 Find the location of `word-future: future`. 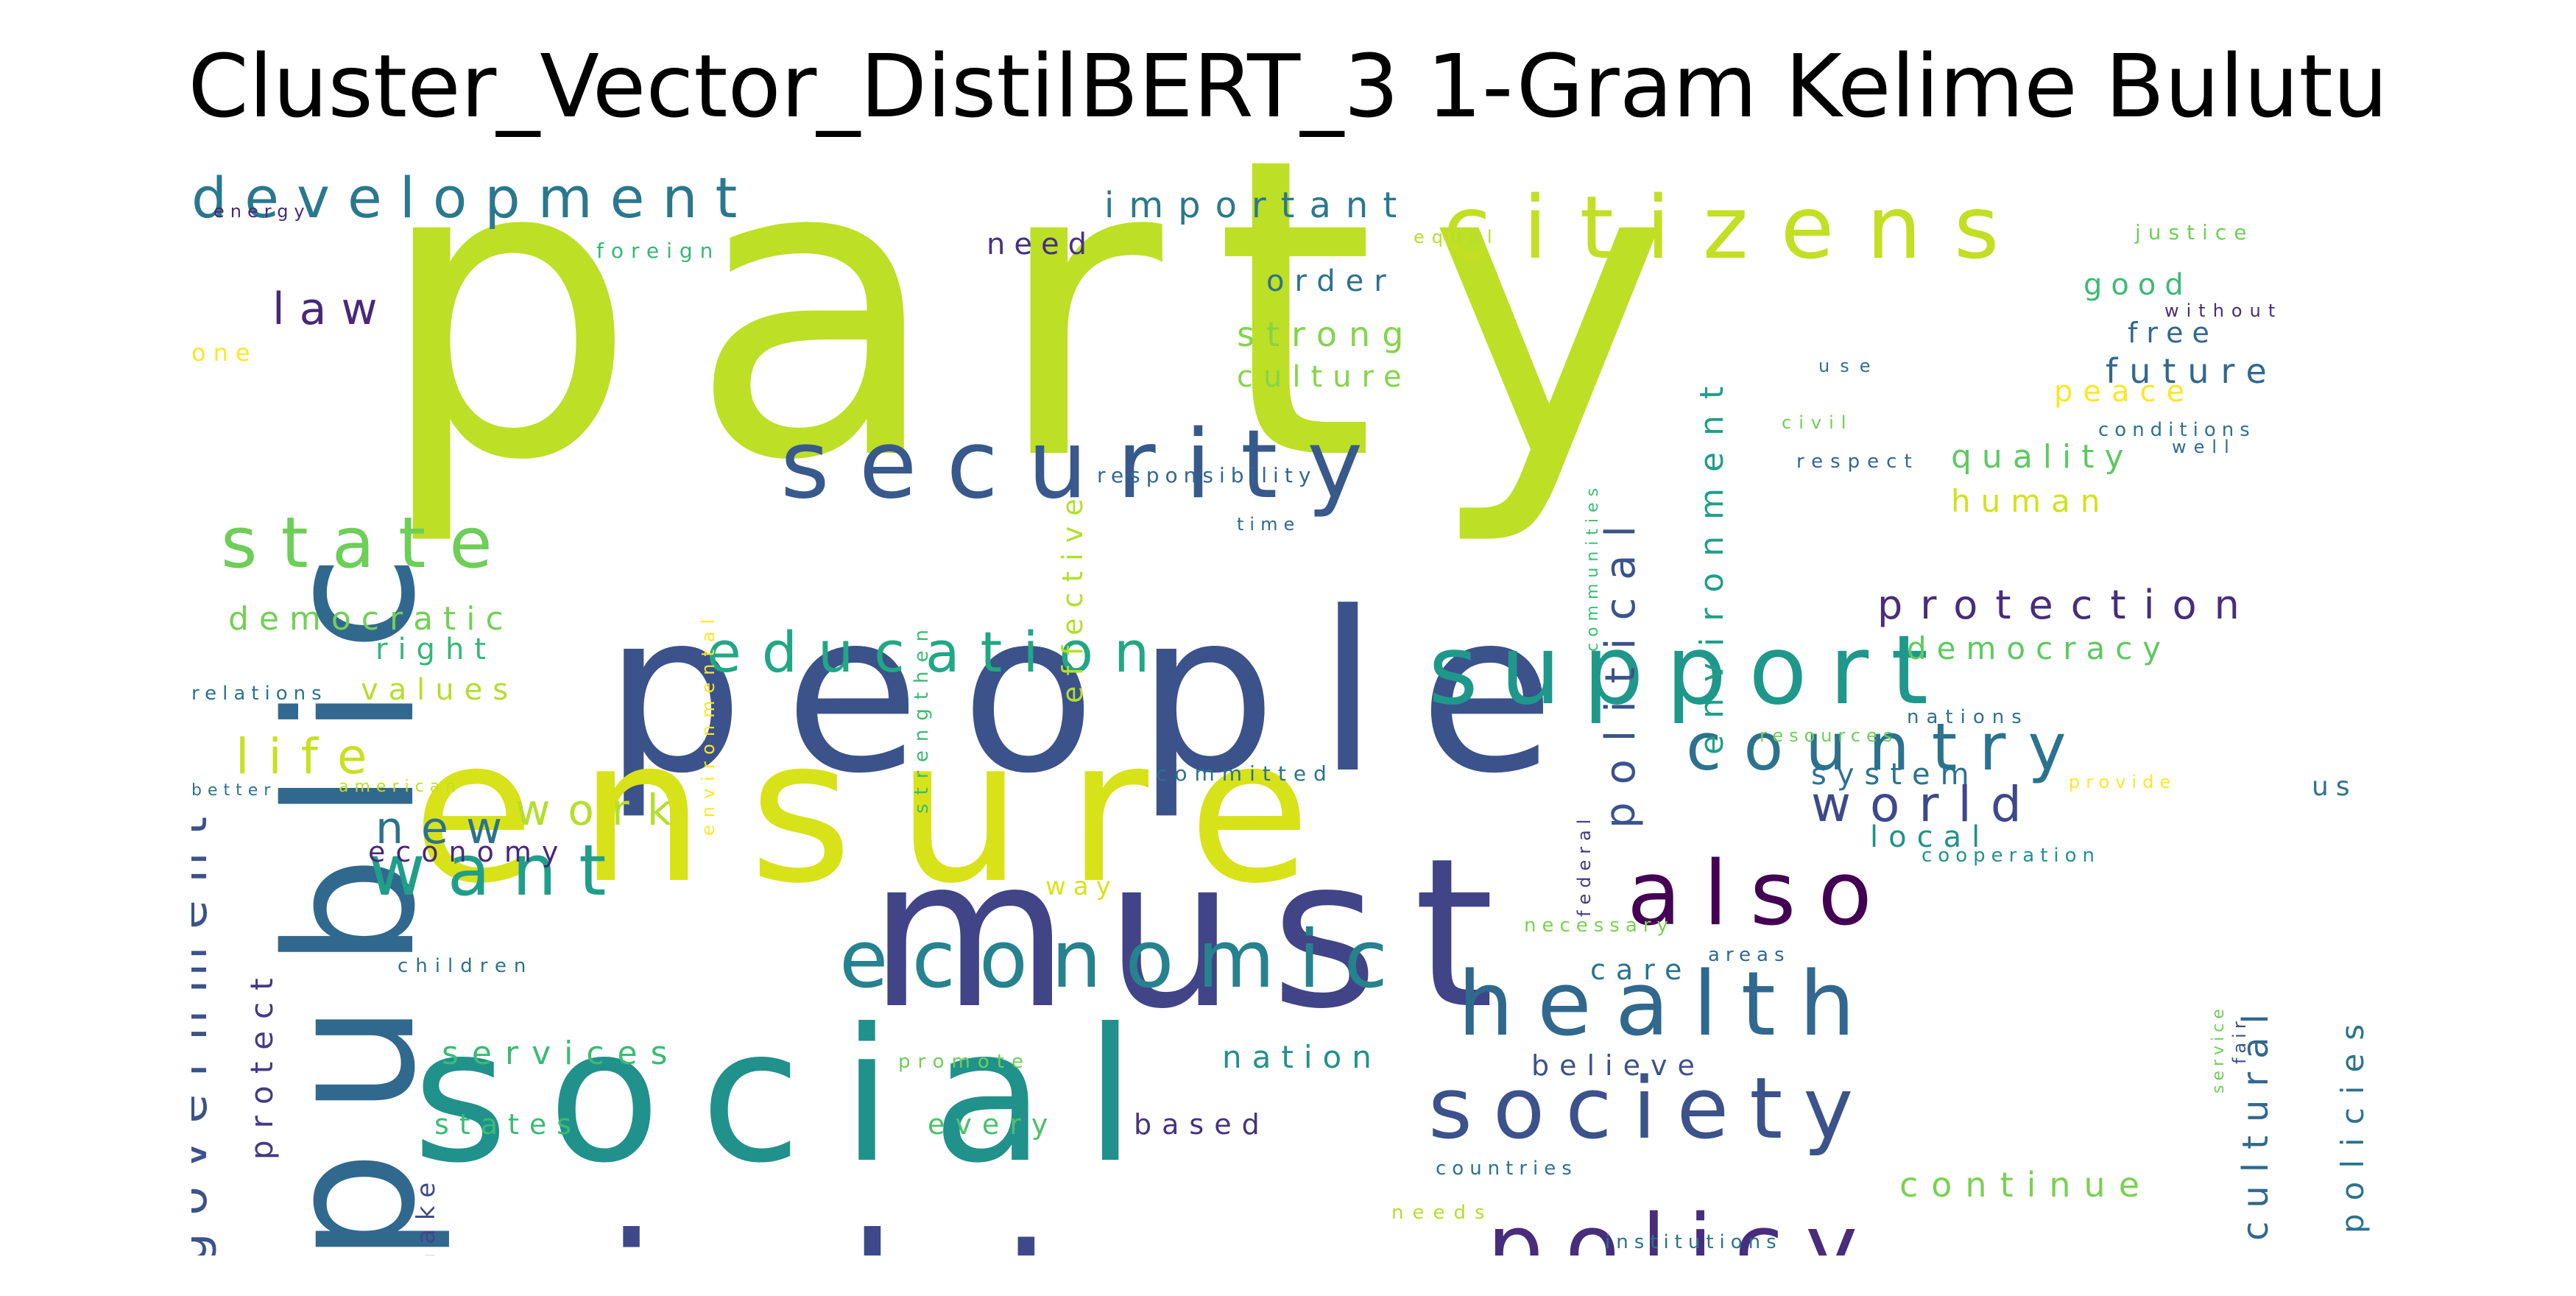

word-future: future is located at coordinates (2192, 371).